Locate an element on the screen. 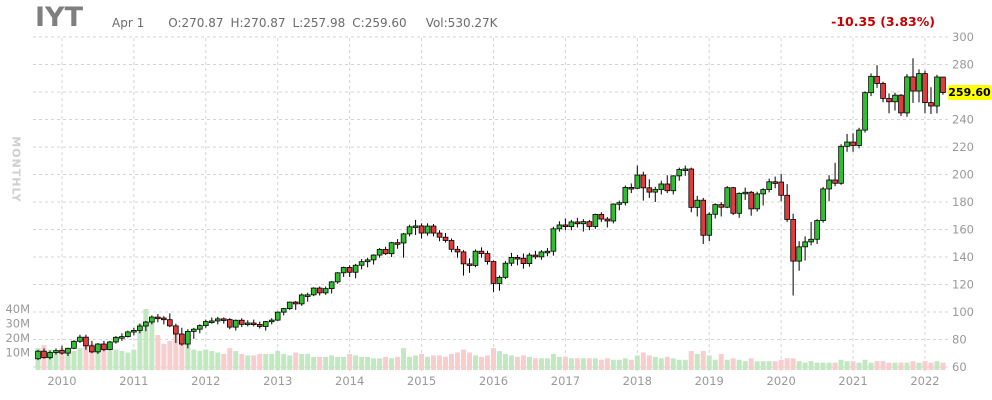  year-label: 2022 is located at coordinates (924, 381).